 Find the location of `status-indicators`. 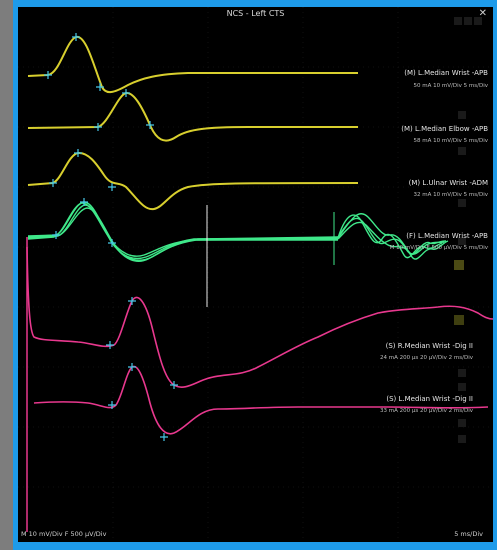

status-indicators is located at coordinates (468, 230).